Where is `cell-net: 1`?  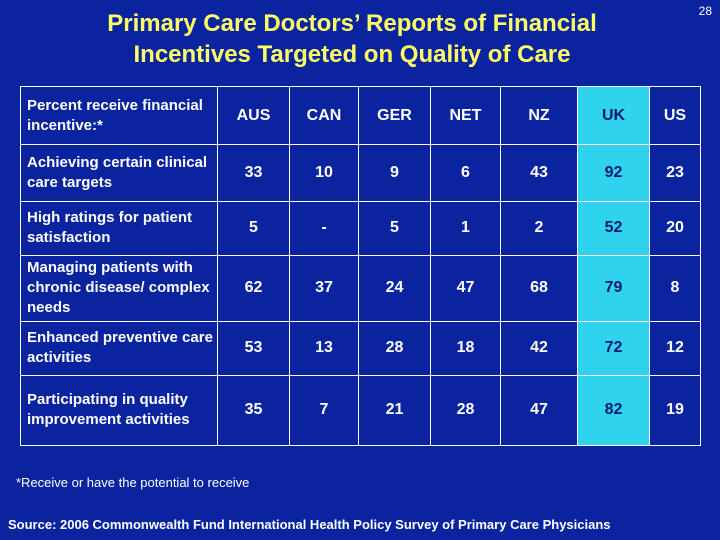 cell-net: 1 is located at coordinates (465, 228).